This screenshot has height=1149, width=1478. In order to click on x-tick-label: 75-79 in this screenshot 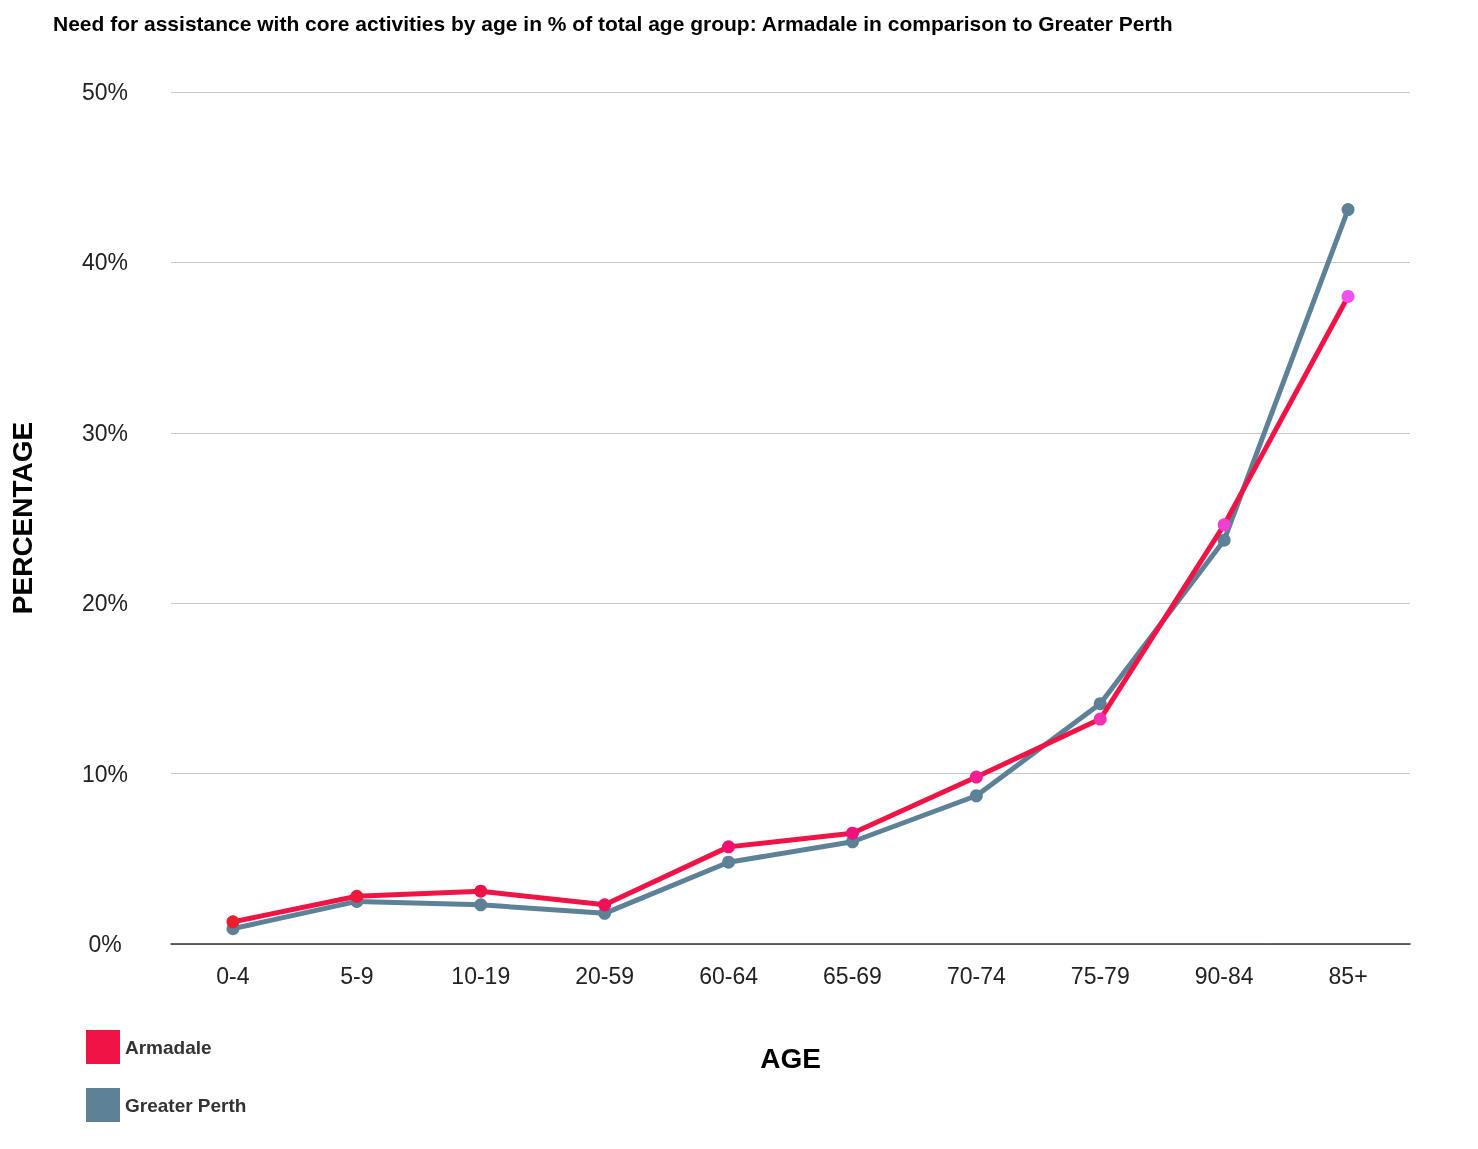, I will do `click(1100, 975)`.